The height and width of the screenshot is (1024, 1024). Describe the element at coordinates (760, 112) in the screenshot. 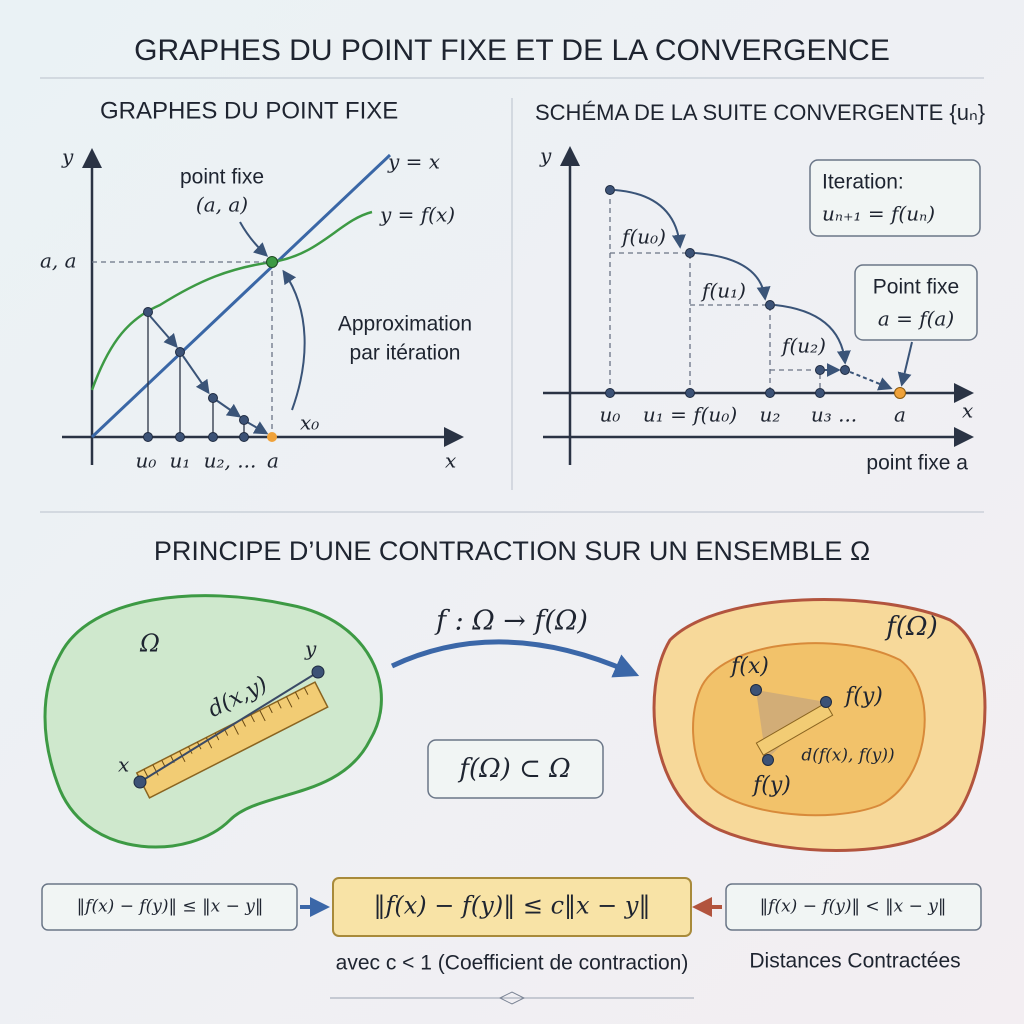

I see `panel-title: SCHÉMA DE LA SUITE CONVERGENTE {uₙ}` at that location.